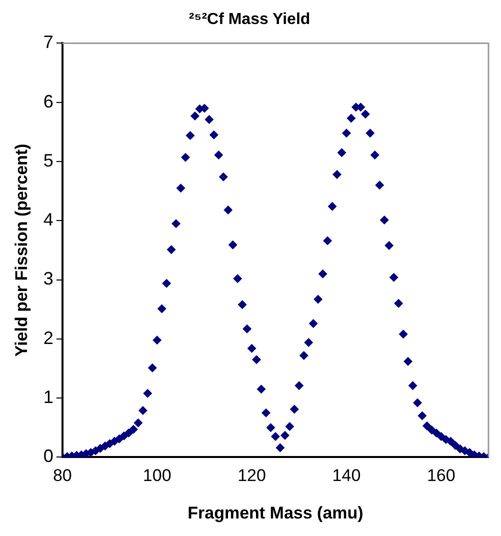 This screenshot has height=536, width=501. What do you see at coordinates (48, 456) in the screenshot?
I see `y-tick-label: 0` at bounding box center [48, 456].